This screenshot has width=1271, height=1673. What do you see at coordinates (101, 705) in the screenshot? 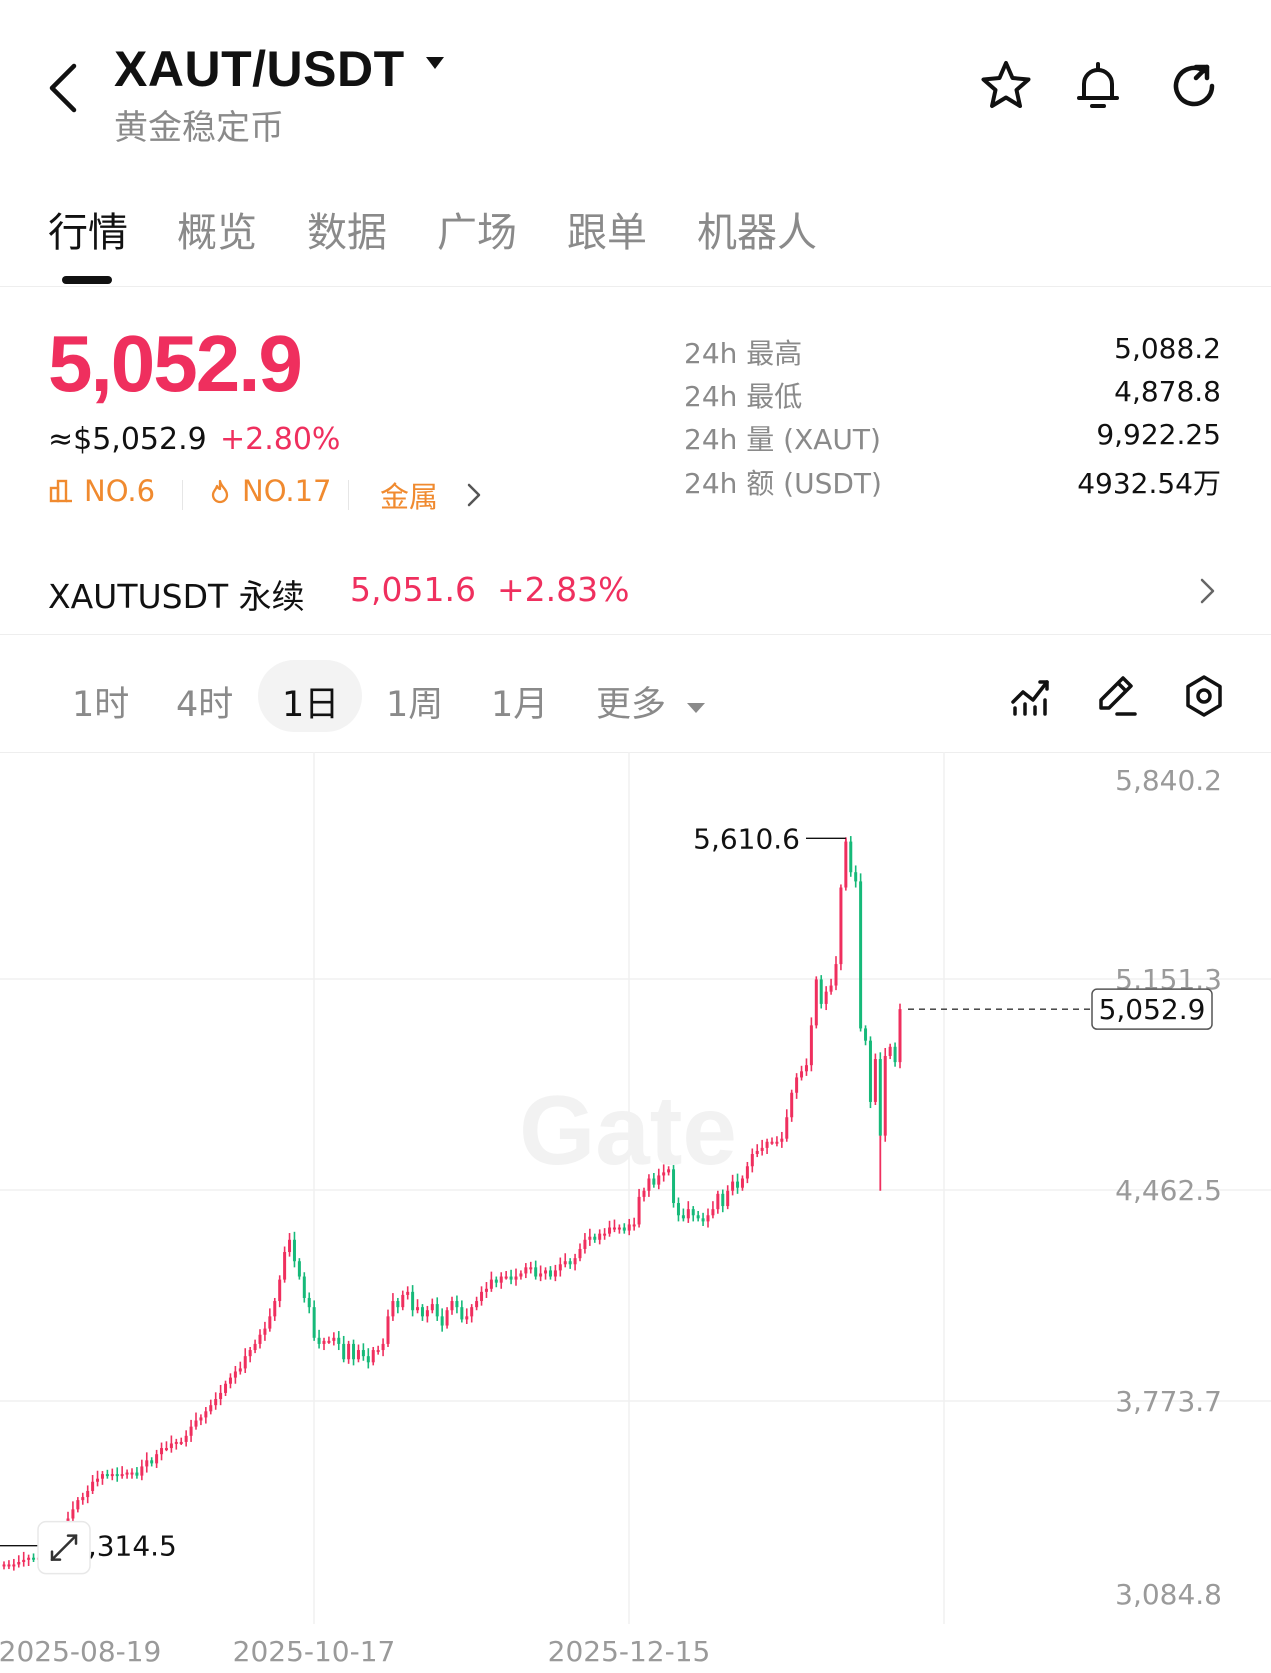
I see `interval-1h: 1时` at bounding box center [101, 705].